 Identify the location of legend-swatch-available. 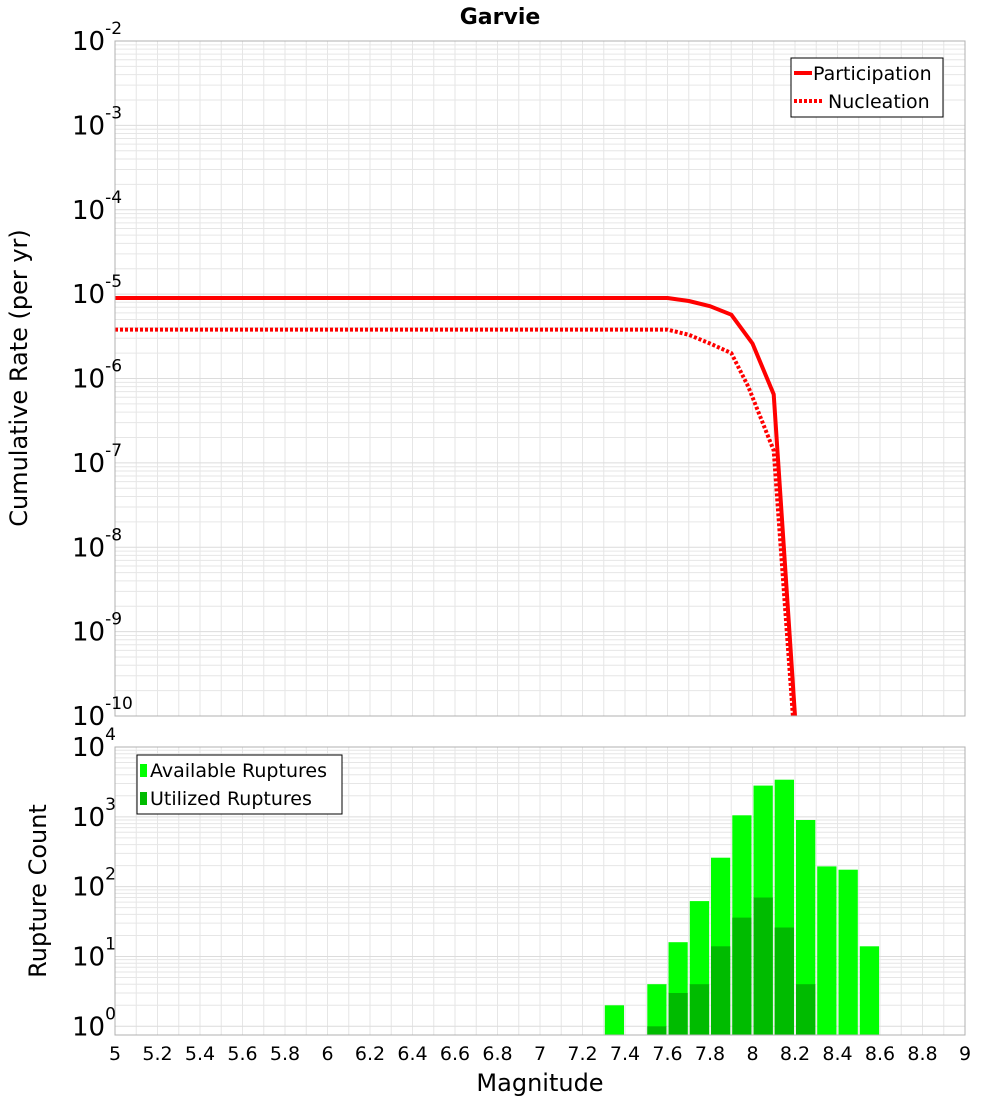
(143, 770).